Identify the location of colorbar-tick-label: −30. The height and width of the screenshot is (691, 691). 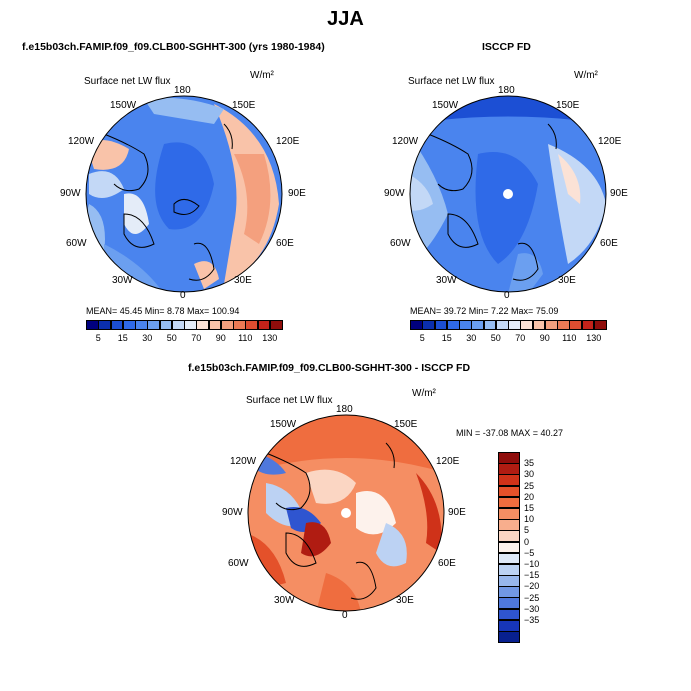
(532, 608).